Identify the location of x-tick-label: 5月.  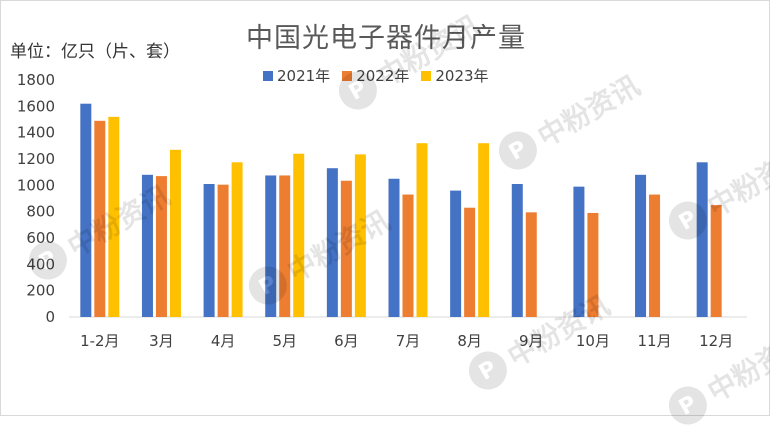
(284, 341).